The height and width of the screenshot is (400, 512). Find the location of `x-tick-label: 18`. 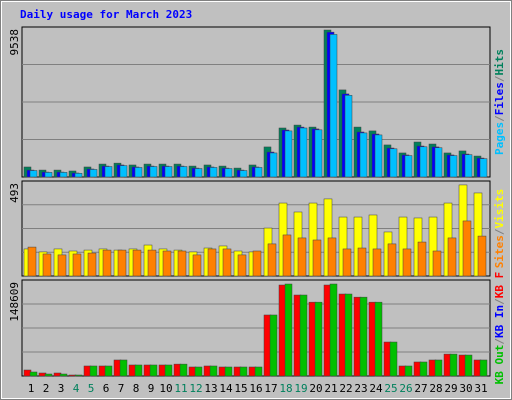

x-tick-label: 18 is located at coordinates (285, 388).